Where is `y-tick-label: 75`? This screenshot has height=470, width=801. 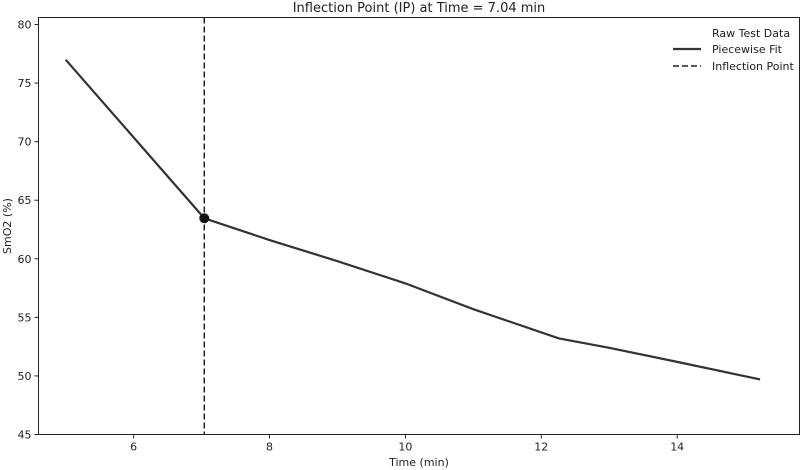
y-tick-label: 75 is located at coordinates (25, 83).